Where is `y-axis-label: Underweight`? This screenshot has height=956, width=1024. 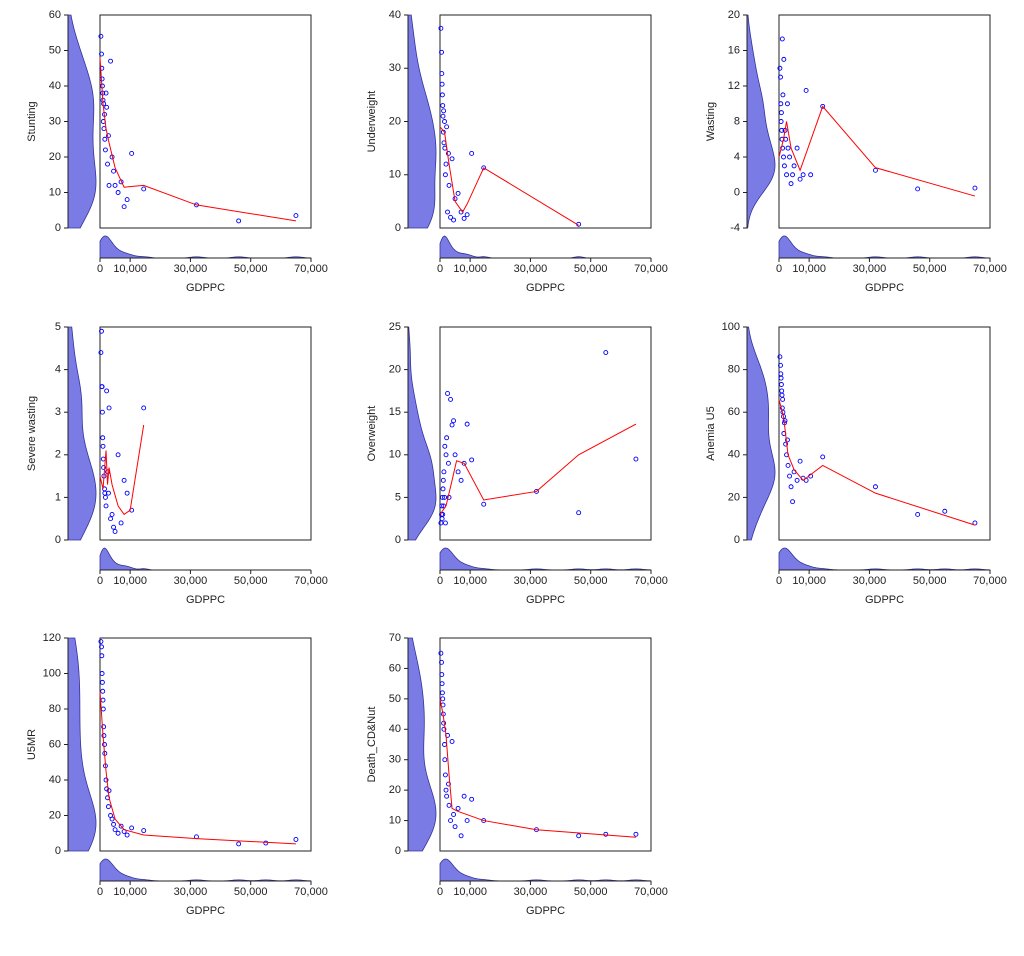
y-axis-label: Underweight is located at coordinates (372, 122).